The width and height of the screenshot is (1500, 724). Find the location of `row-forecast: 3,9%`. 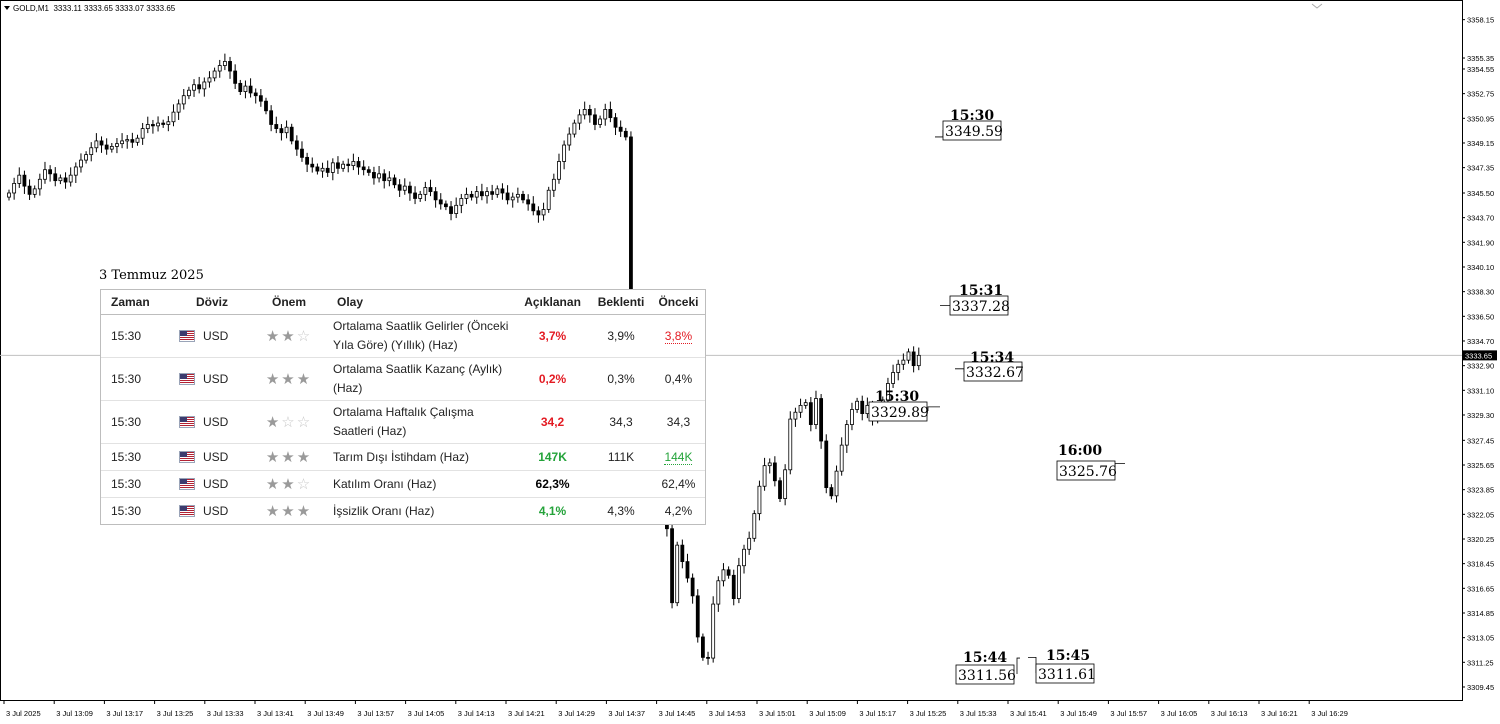

row-forecast: 3,9% is located at coordinates (621, 336).